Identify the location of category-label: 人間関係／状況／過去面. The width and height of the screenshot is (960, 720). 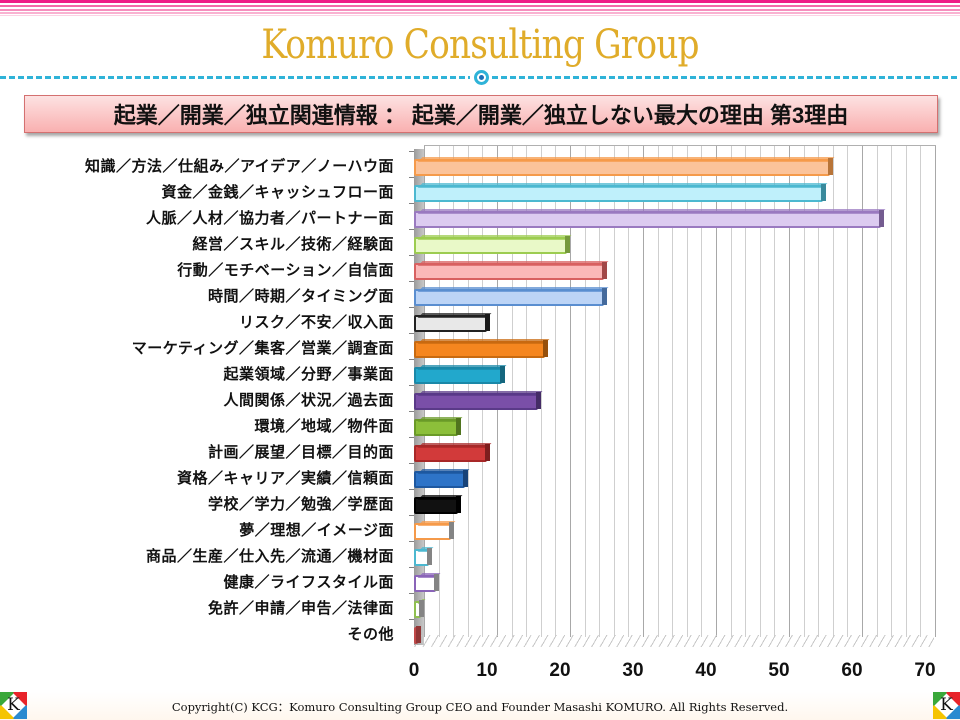
(308, 400).